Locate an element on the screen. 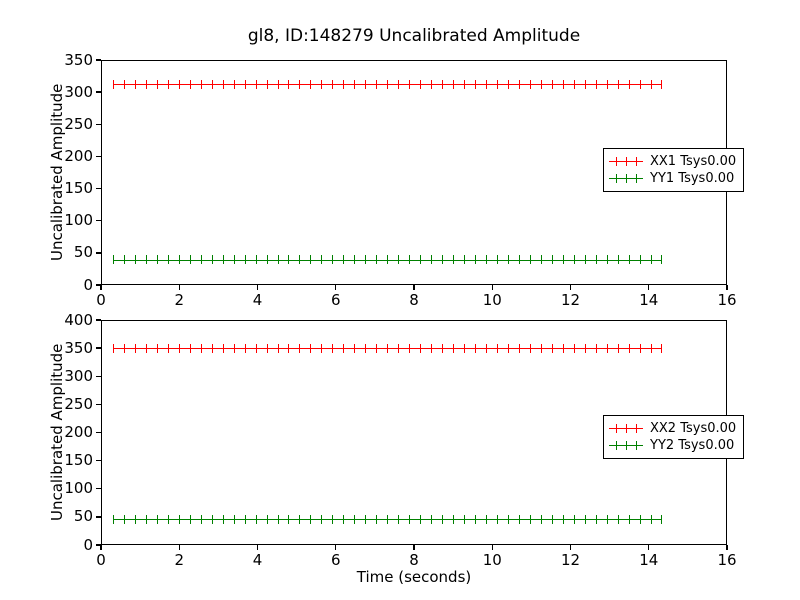  x-tick-label: 16 is located at coordinates (727, 300).